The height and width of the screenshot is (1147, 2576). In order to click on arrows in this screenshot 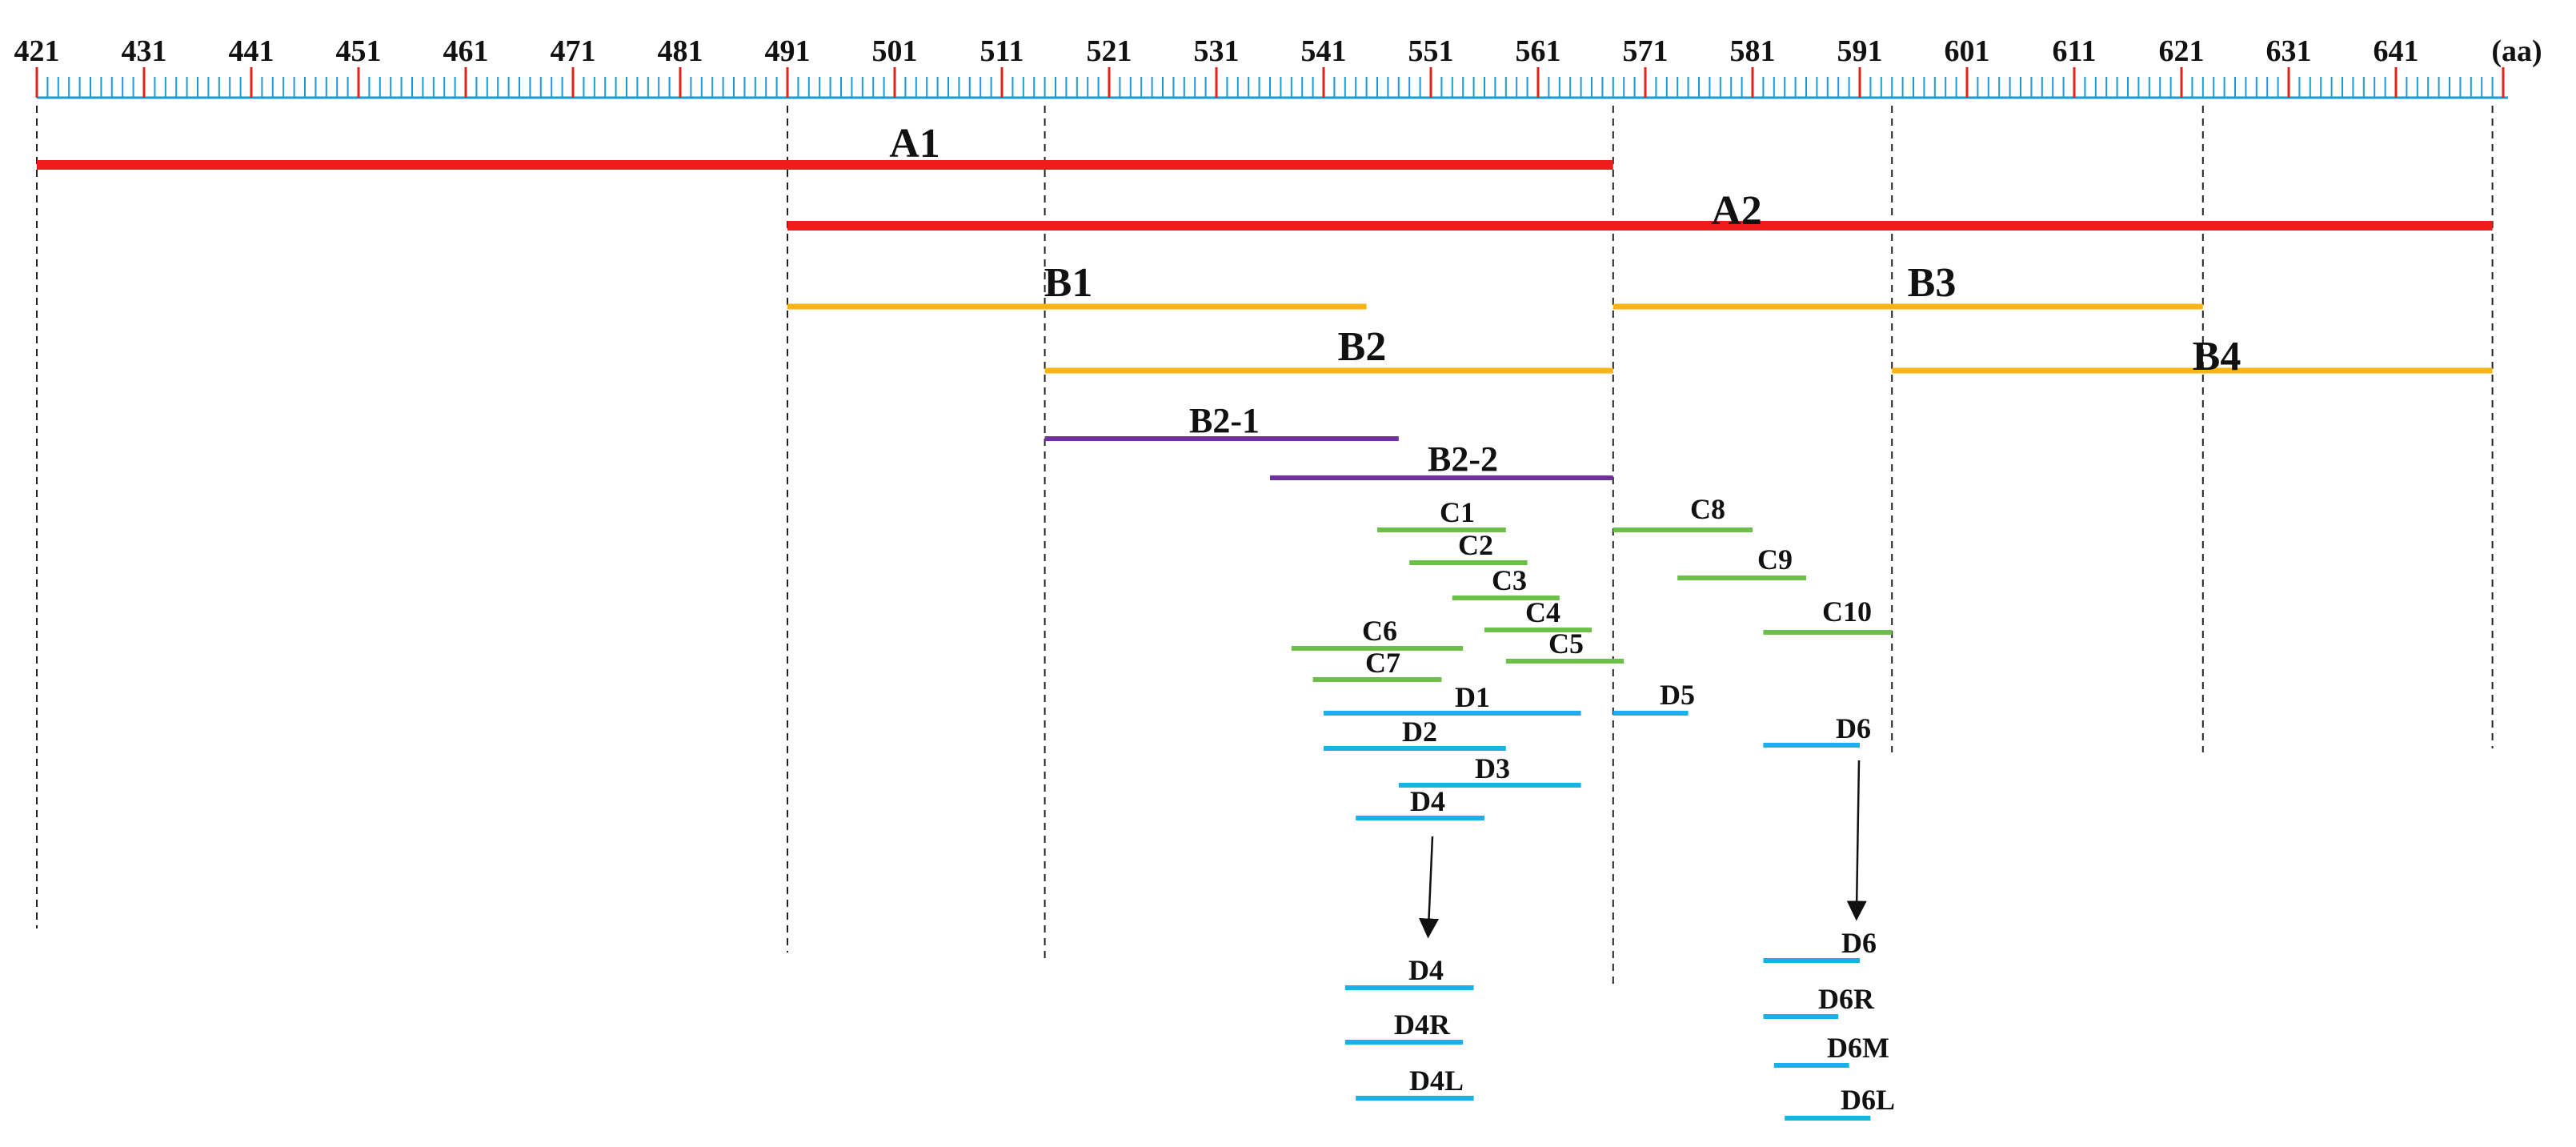, I will do `click(1643, 849)`.